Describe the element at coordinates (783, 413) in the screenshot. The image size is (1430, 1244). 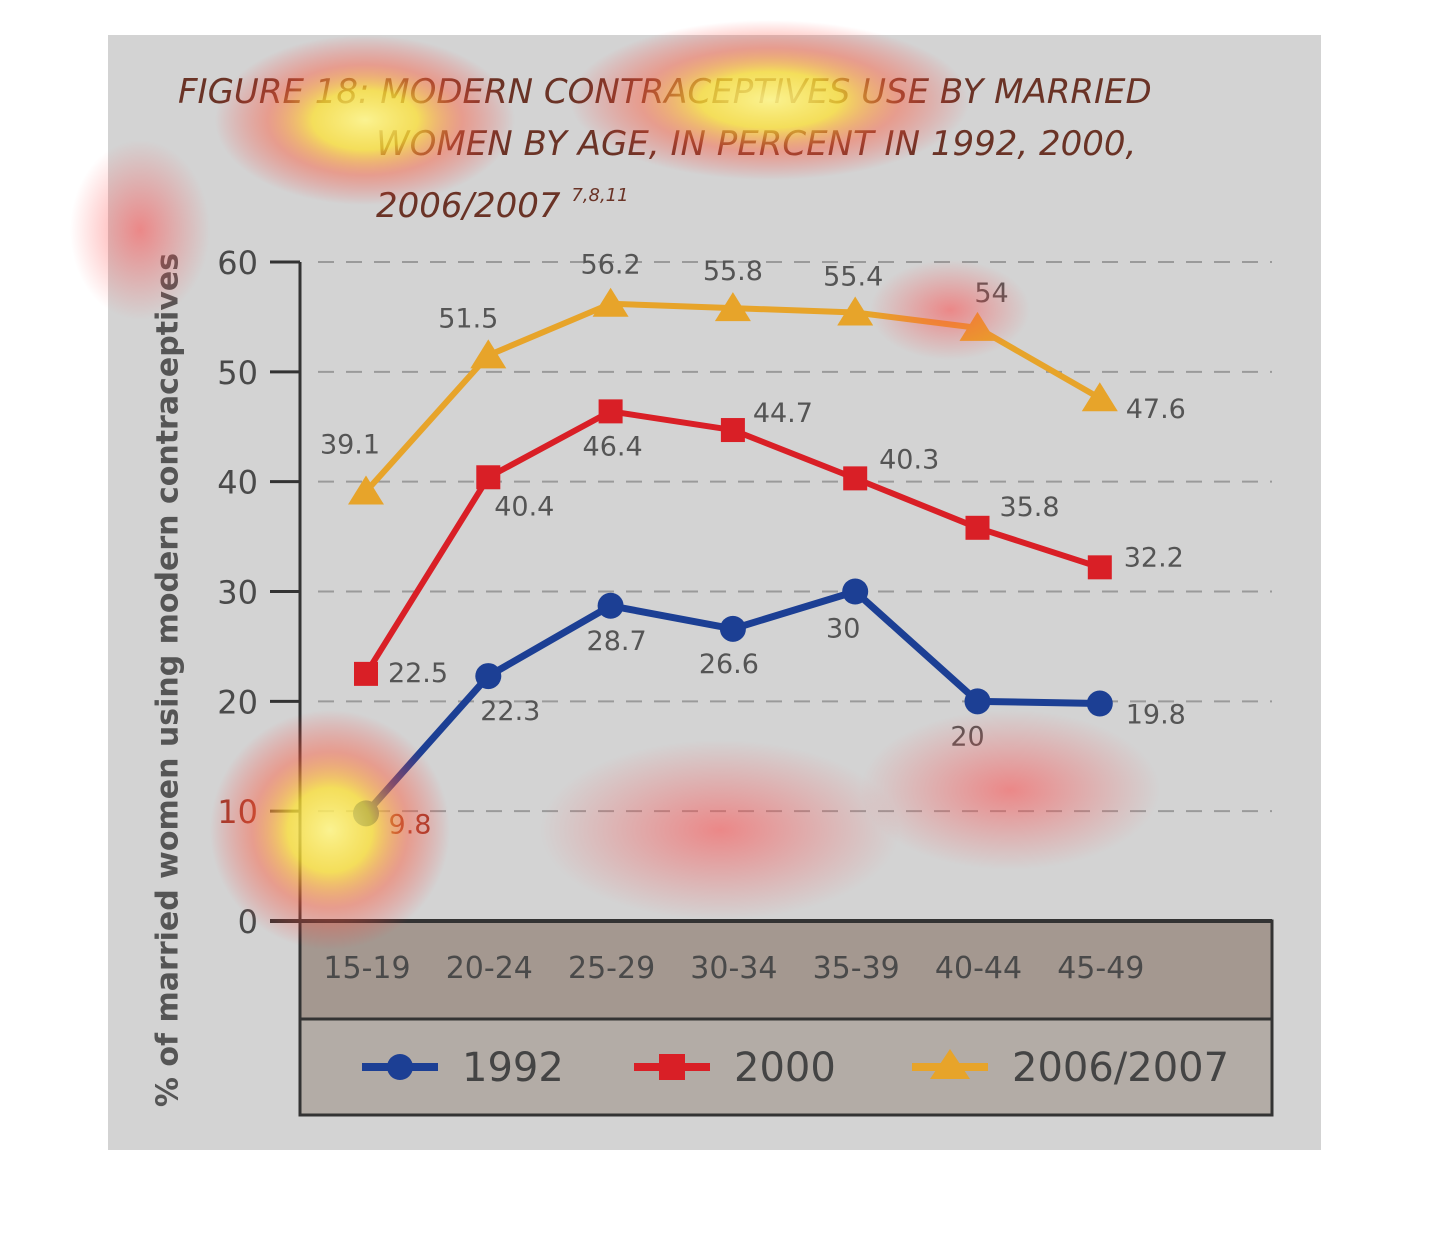
I see `data-label: 44.7` at that location.